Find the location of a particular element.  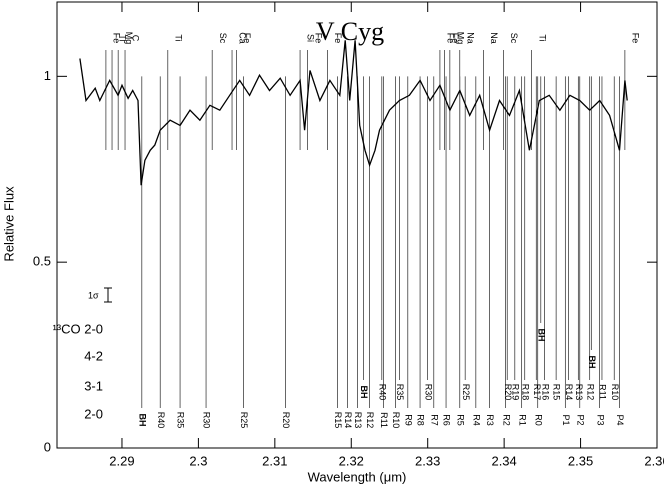

band-label: ¹³CO 2-0 is located at coordinates (77, 328).